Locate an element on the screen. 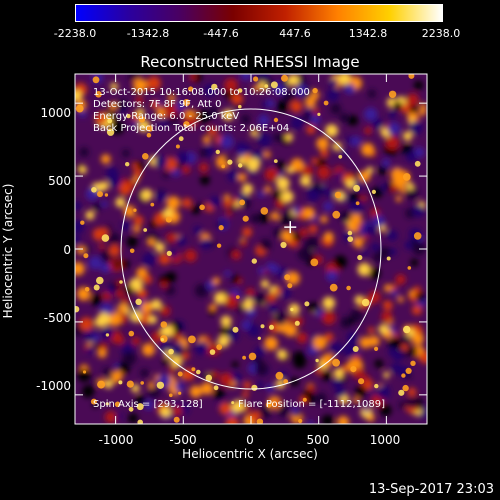  chart-title: Reconstructed RHESSI Image is located at coordinates (250, 62).